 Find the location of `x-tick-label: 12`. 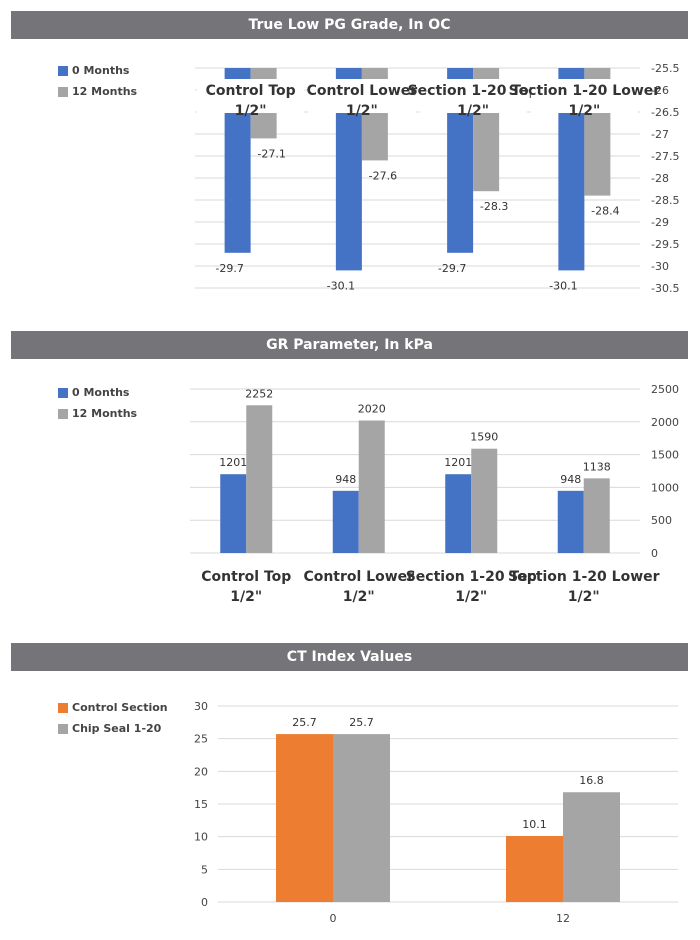

x-tick-label: 12 is located at coordinates (563, 918).